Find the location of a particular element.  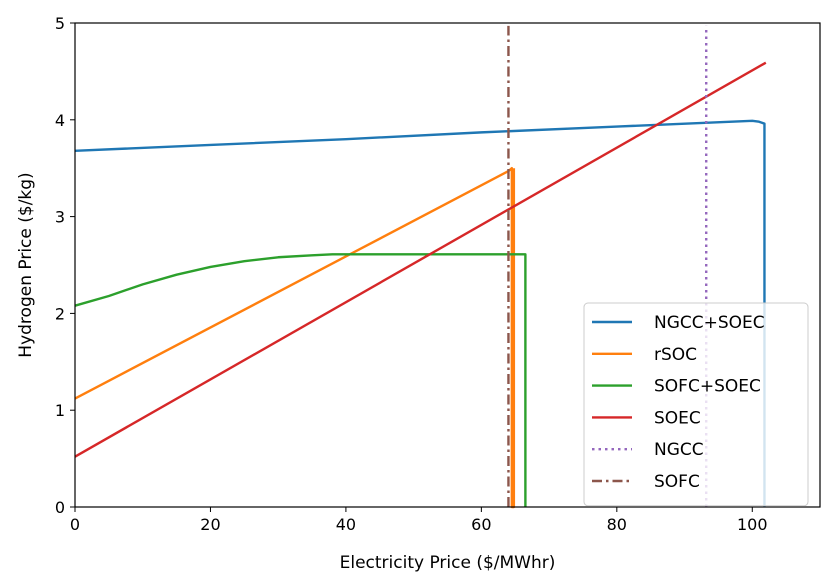

x-axis-ticks: 0 20 40 60 80 100 is located at coordinates (419, 520).